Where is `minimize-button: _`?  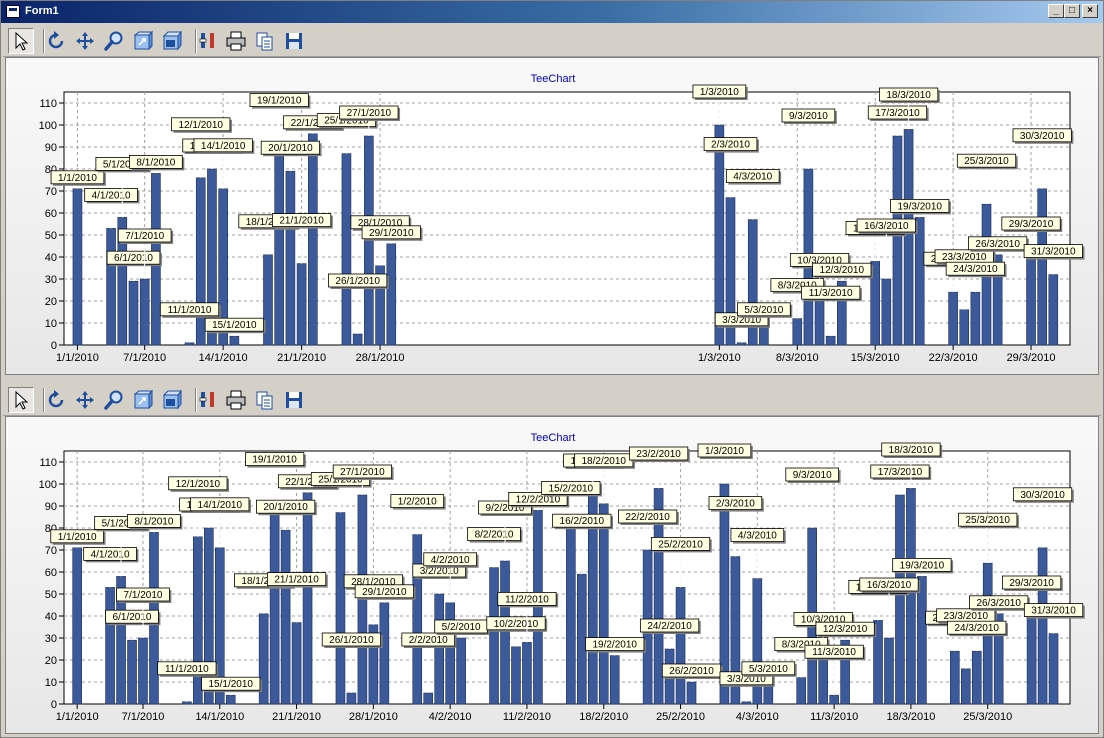
minimize-button: _ is located at coordinates (1056, 11).